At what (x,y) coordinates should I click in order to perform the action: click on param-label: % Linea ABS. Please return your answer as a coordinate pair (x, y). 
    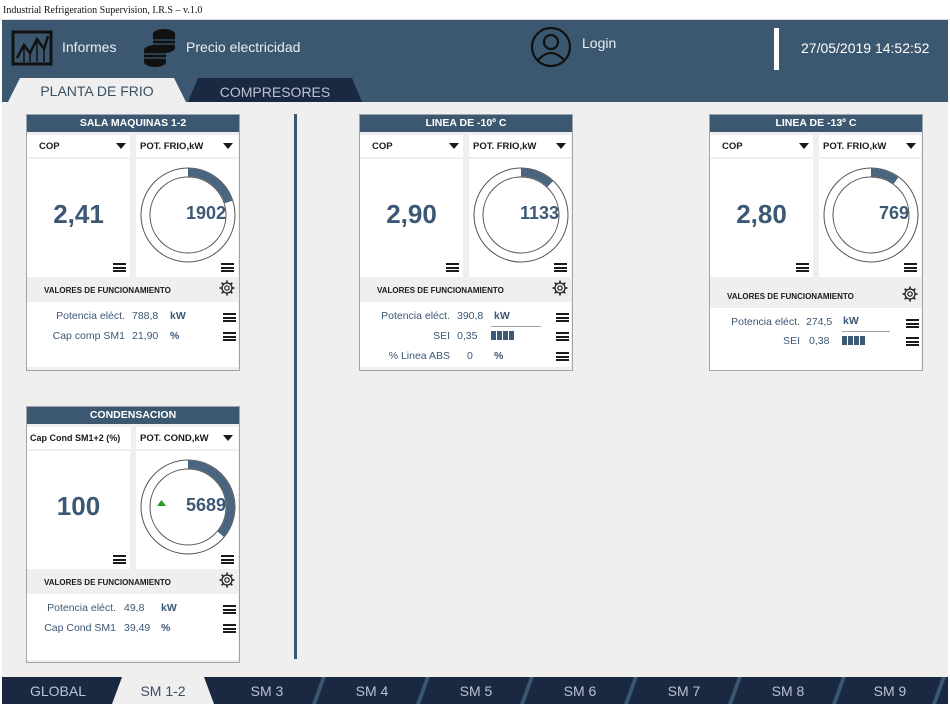
    Looking at the image, I should click on (419, 356).